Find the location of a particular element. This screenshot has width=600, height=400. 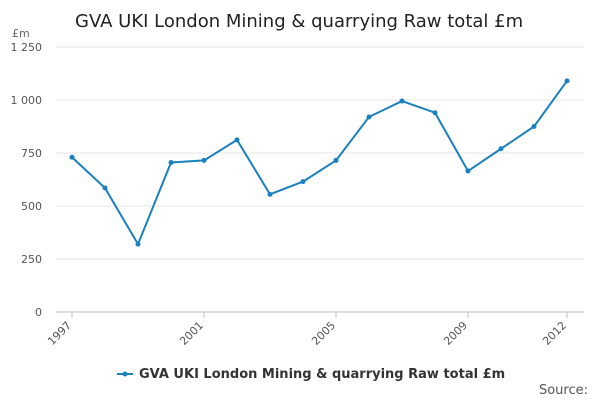

x-tick-label: 2001 is located at coordinates (191, 333).